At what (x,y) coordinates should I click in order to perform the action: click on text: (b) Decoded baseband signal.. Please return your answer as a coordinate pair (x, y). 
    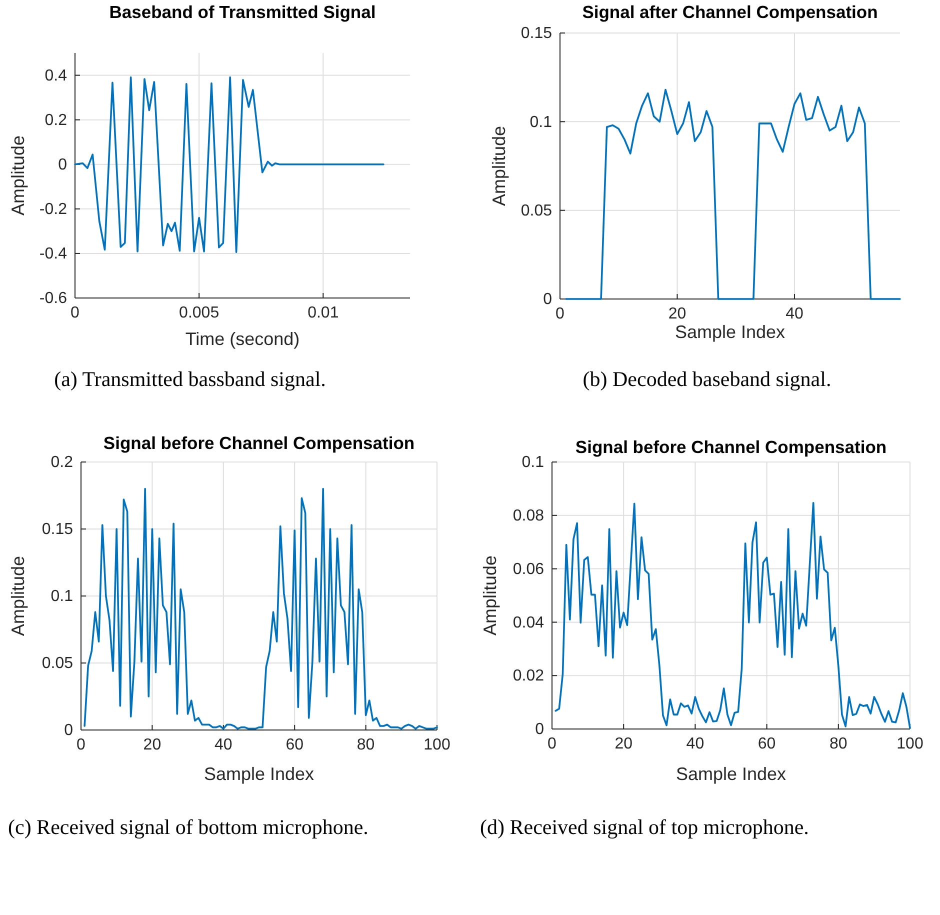
    Looking at the image, I should click on (707, 379).